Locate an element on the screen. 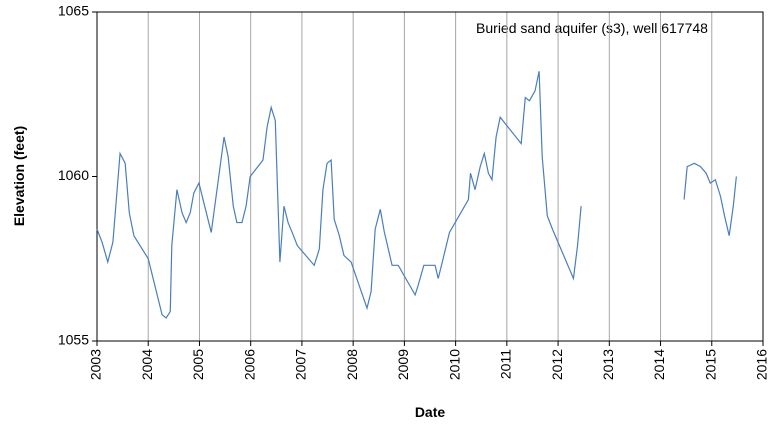  x-axis-label: Date is located at coordinates (430, 412).